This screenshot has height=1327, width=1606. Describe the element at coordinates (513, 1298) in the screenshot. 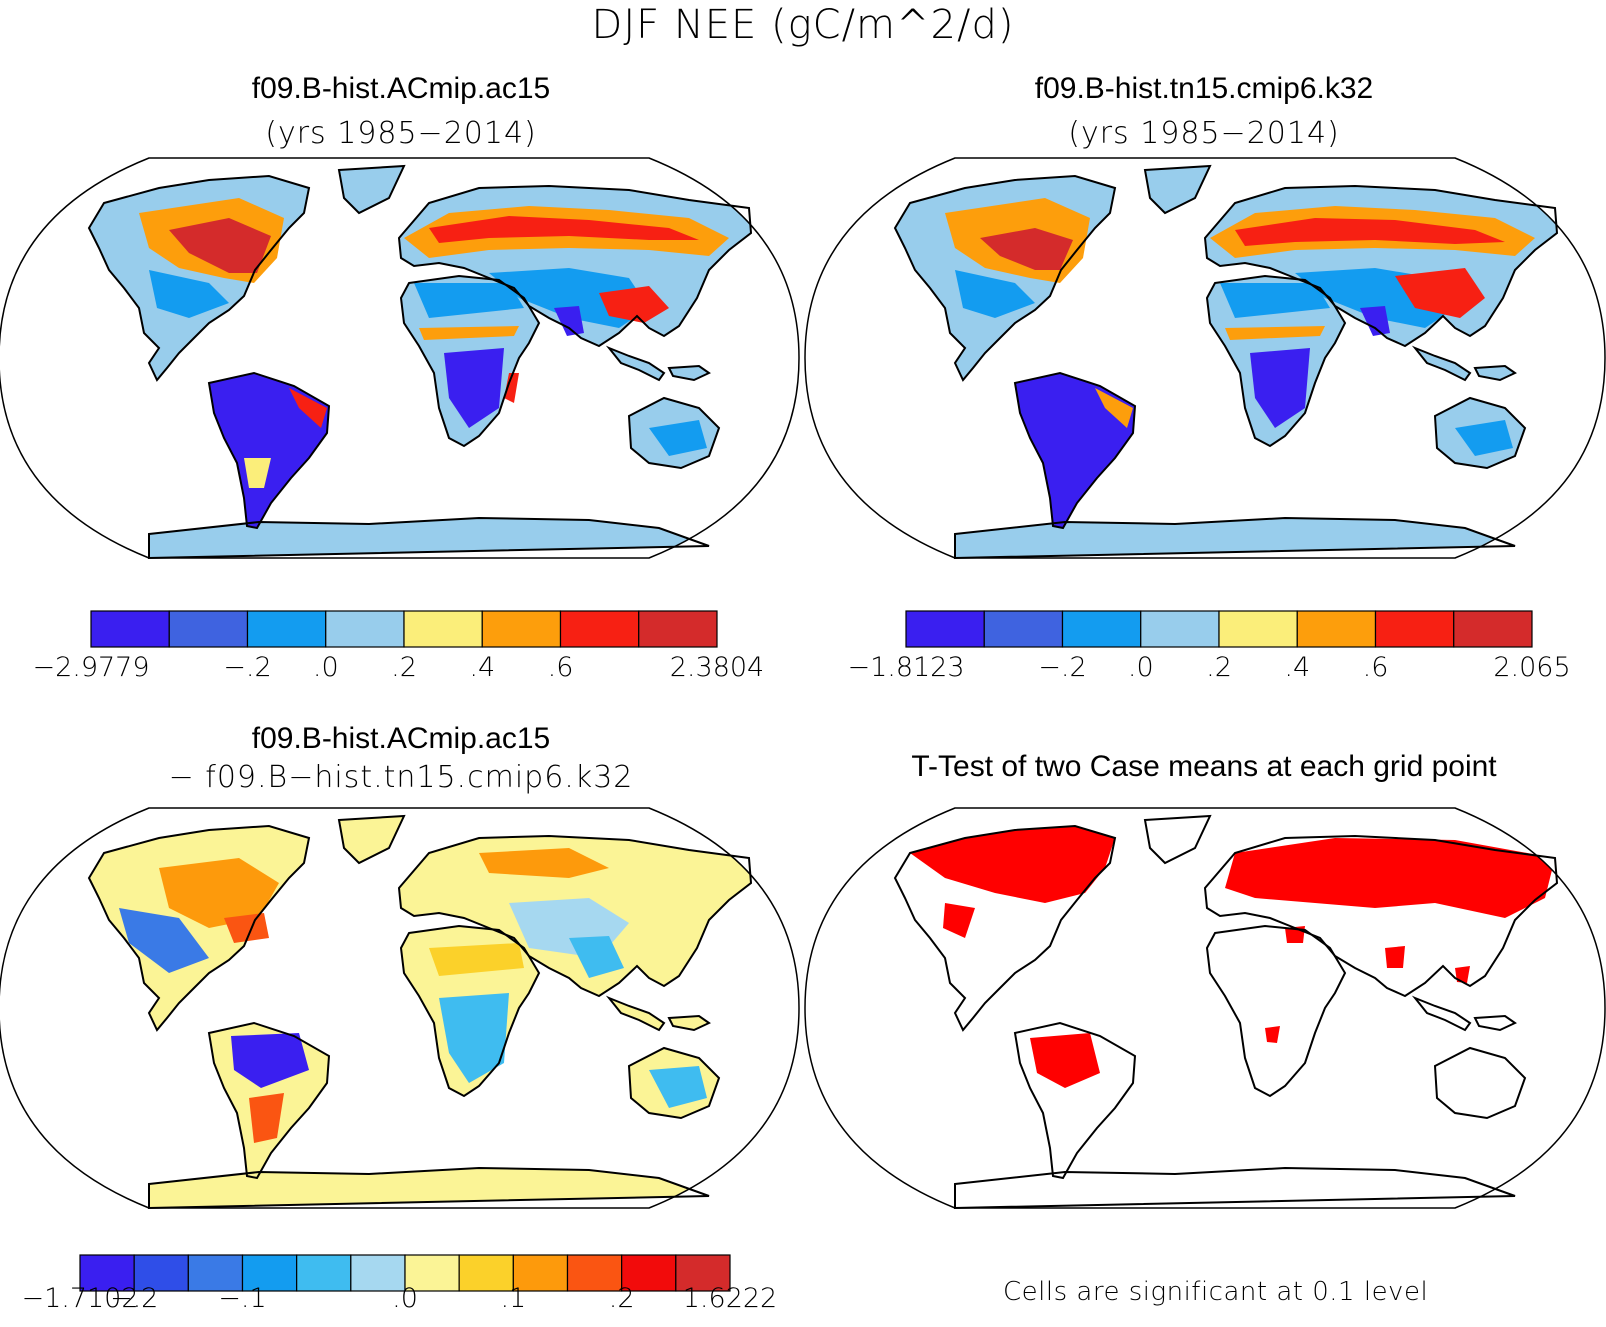

I see `colorbar-tick-label: .1` at that location.